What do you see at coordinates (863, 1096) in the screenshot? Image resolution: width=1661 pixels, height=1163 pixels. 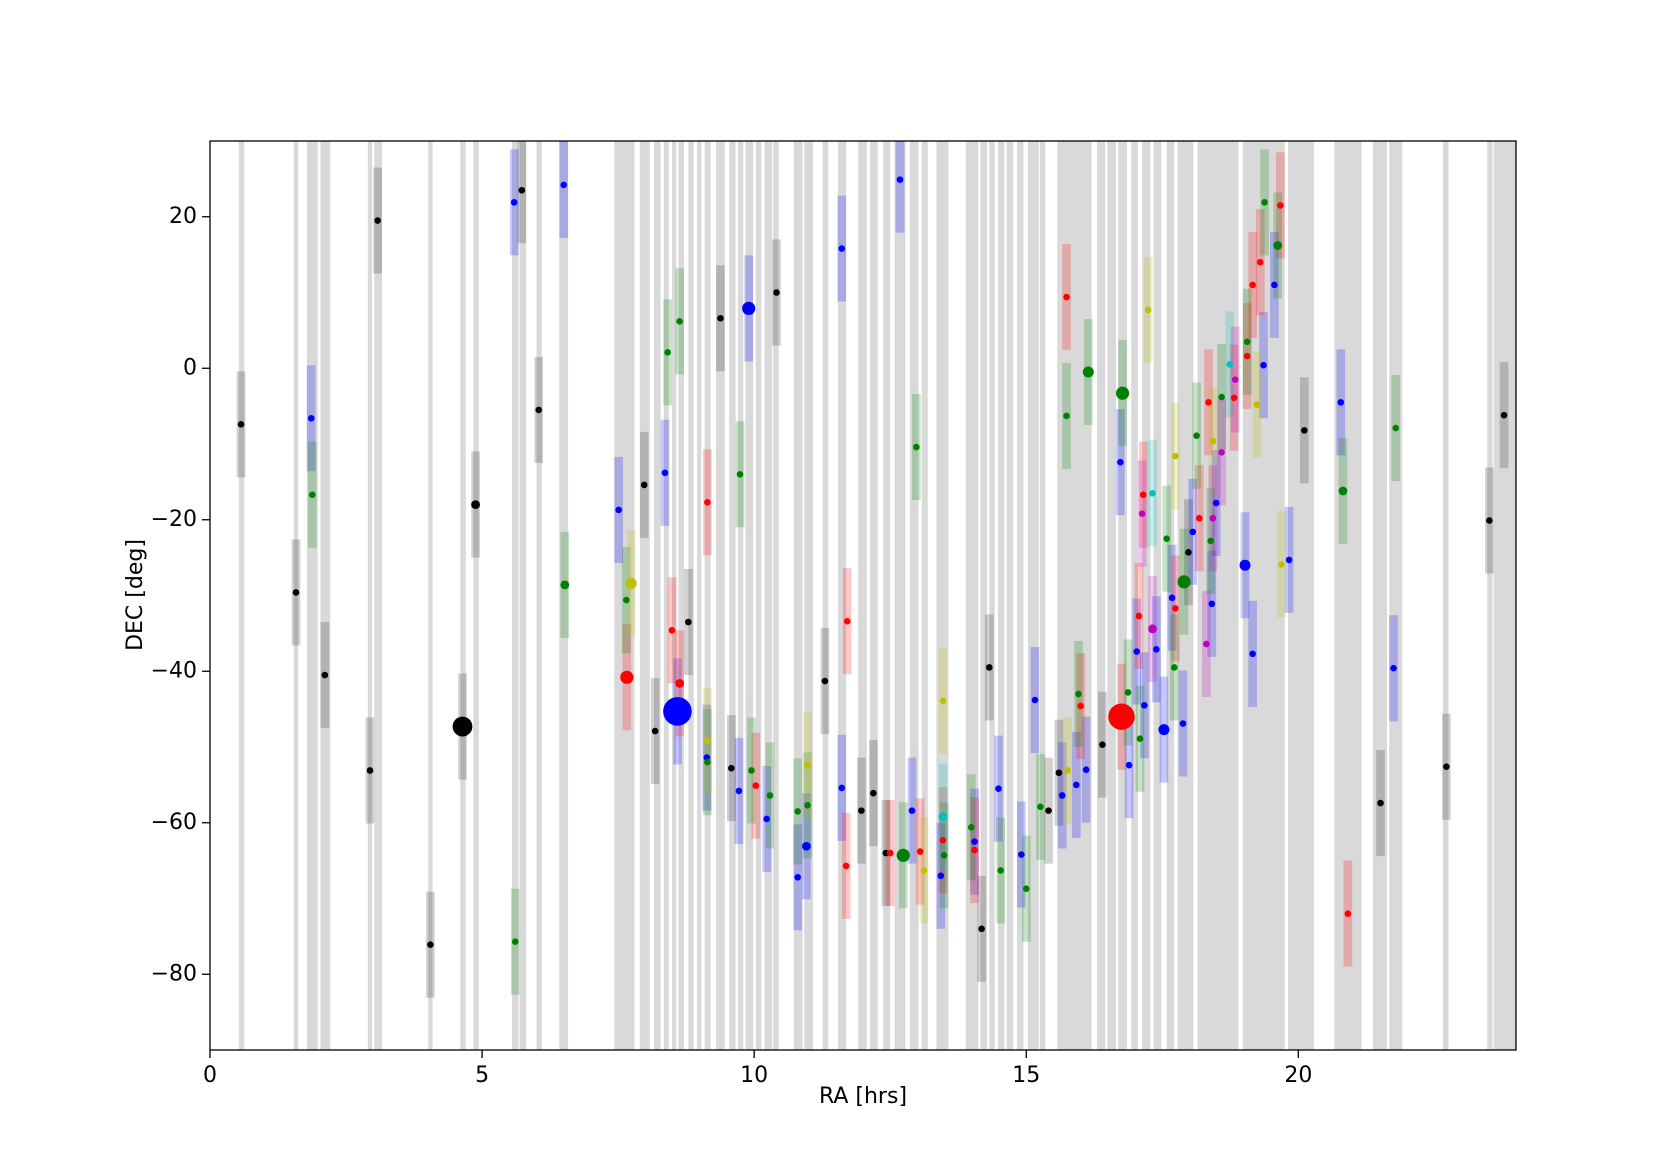 I see `x-axis-label: RA [hrs]` at bounding box center [863, 1096].